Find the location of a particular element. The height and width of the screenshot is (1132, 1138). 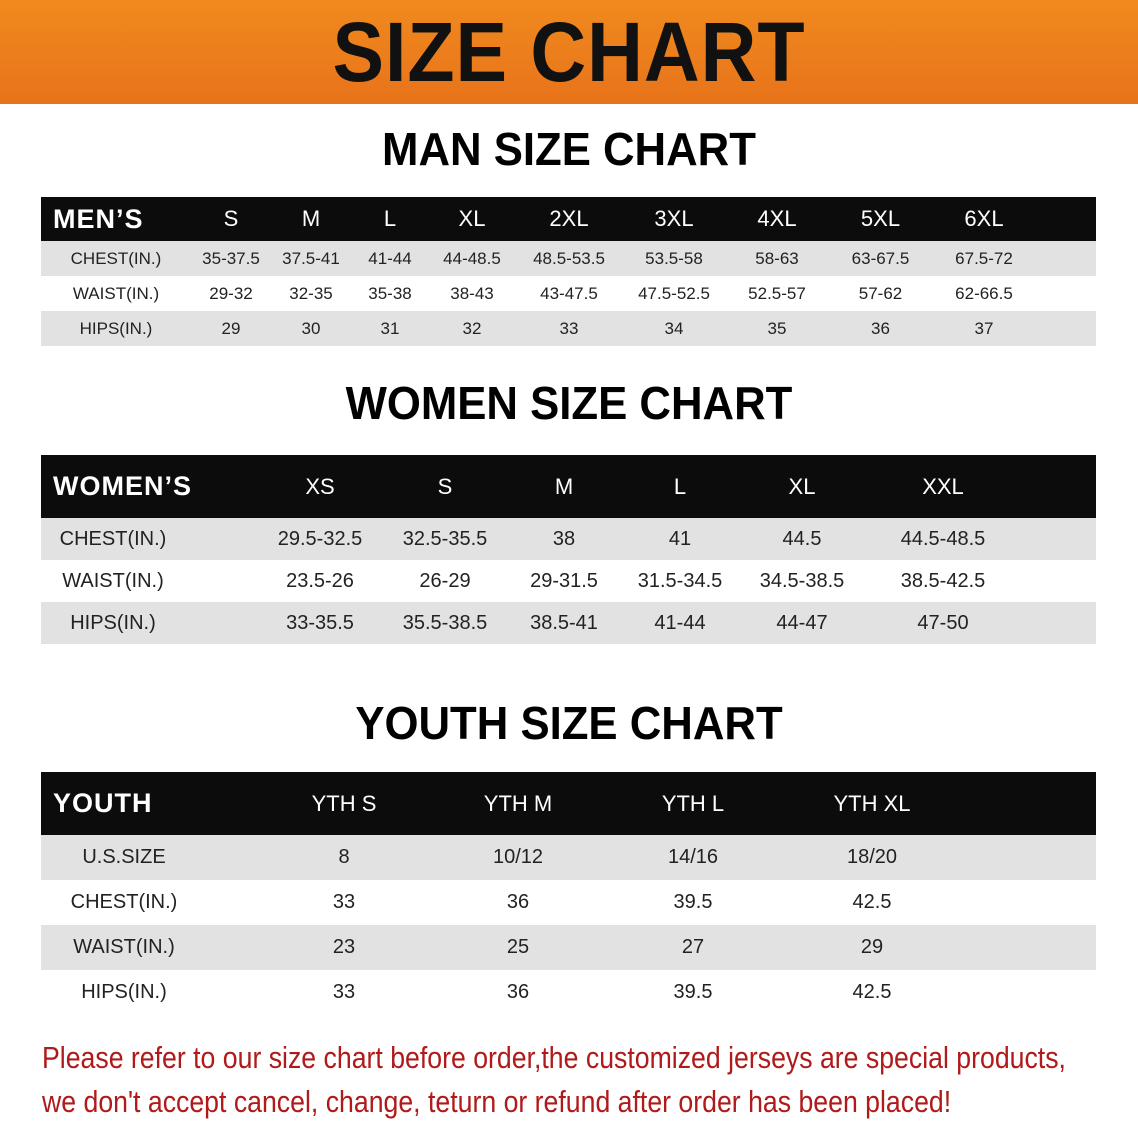

cell-value: 47.5-52.5 is located at coordinates (674, 293).